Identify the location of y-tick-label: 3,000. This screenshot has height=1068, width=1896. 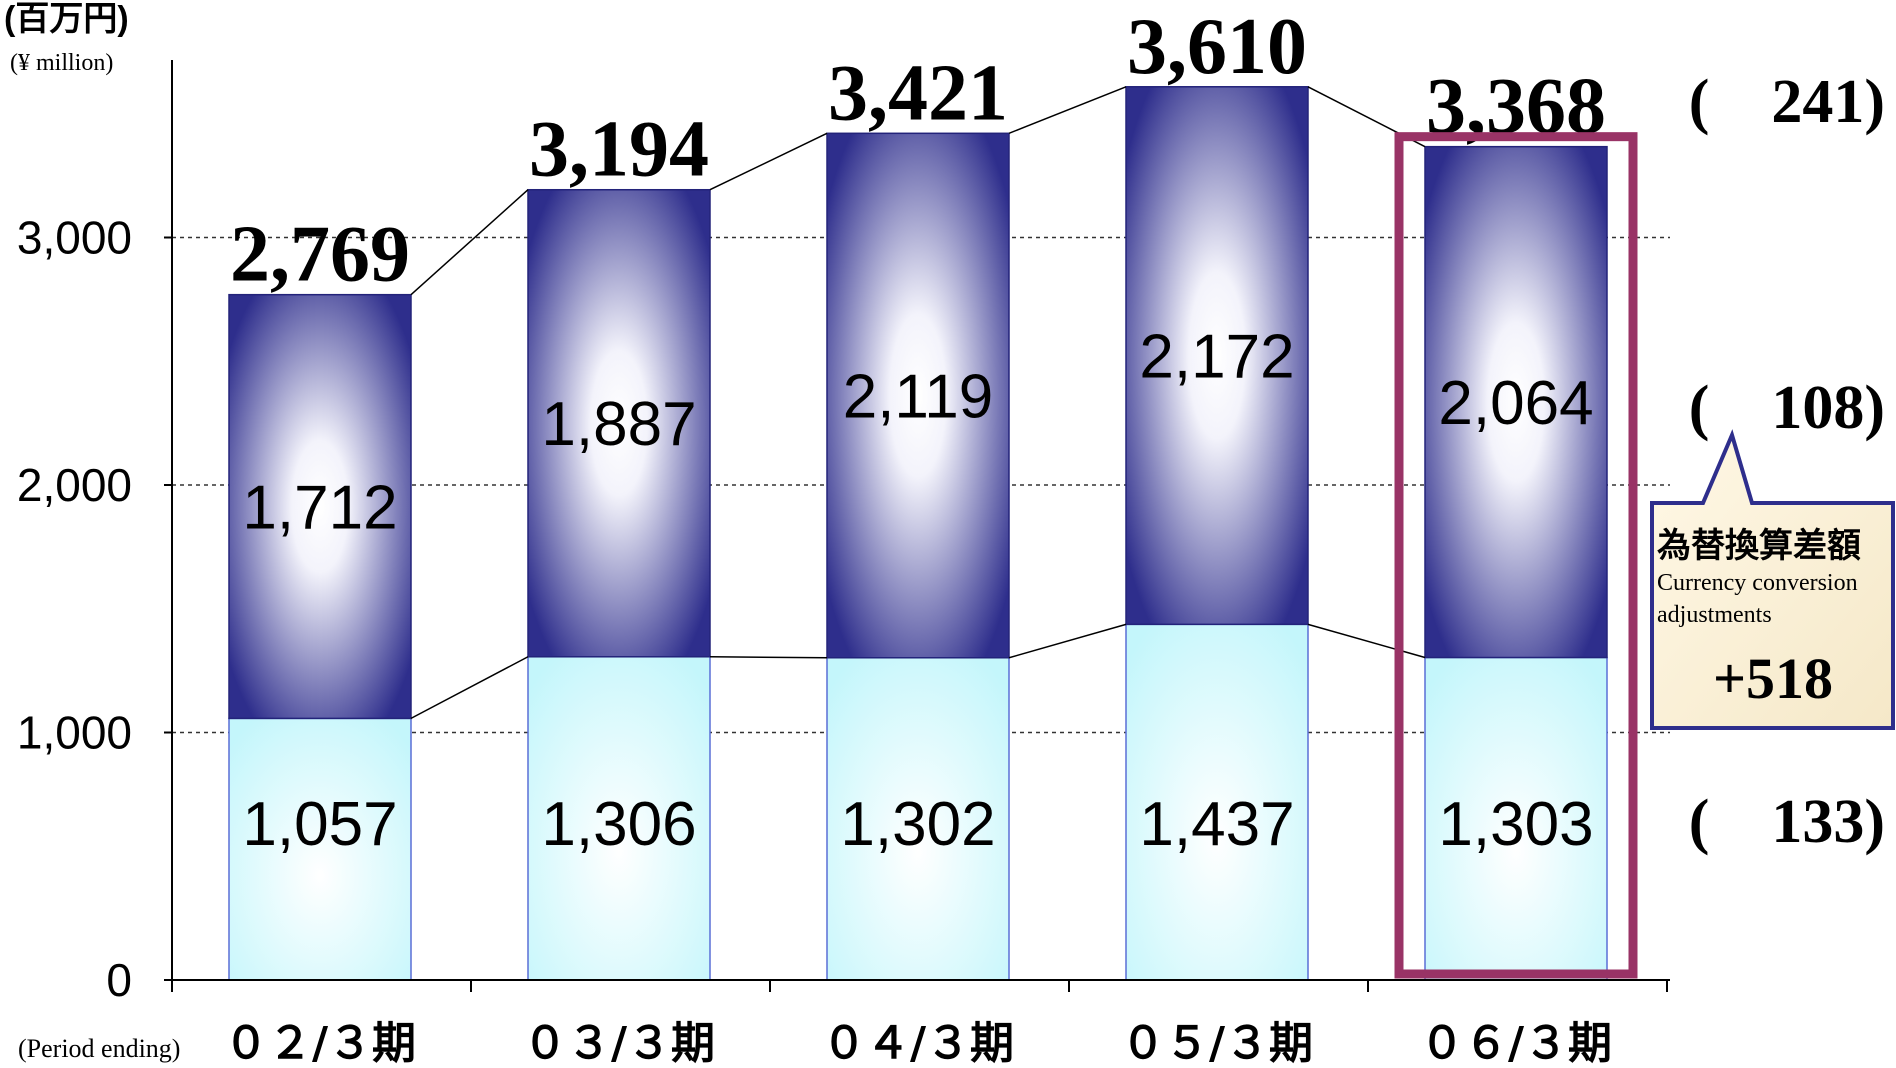
(74, 238).